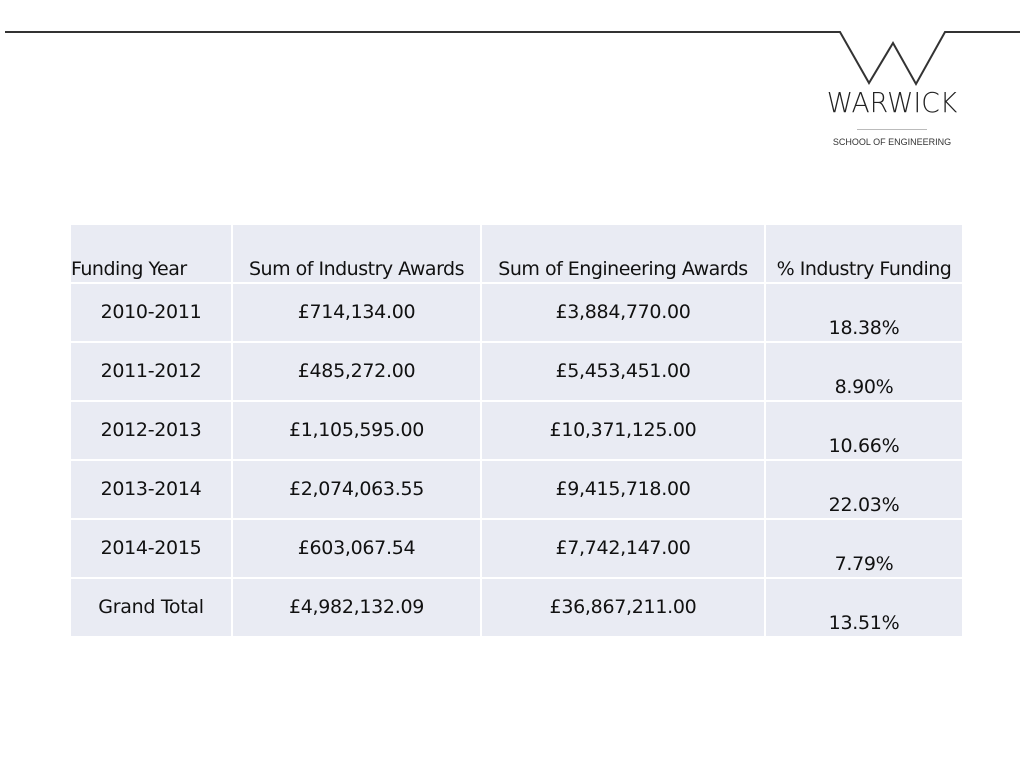 Image resolution: width=1024 pixels, height=768 pixels. What do you see at coordinates (356, 253) in the screenshot?
I see `header-industry-awards: Sum of Industry Awards` at bounding box center [356, 253].